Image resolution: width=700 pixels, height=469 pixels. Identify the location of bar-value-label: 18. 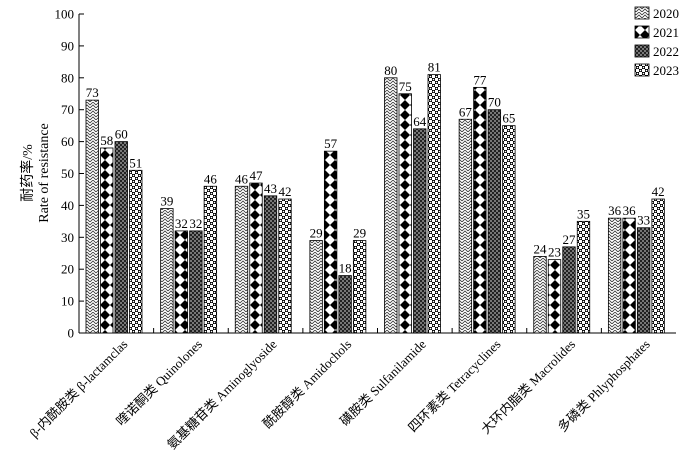
(345, 268).